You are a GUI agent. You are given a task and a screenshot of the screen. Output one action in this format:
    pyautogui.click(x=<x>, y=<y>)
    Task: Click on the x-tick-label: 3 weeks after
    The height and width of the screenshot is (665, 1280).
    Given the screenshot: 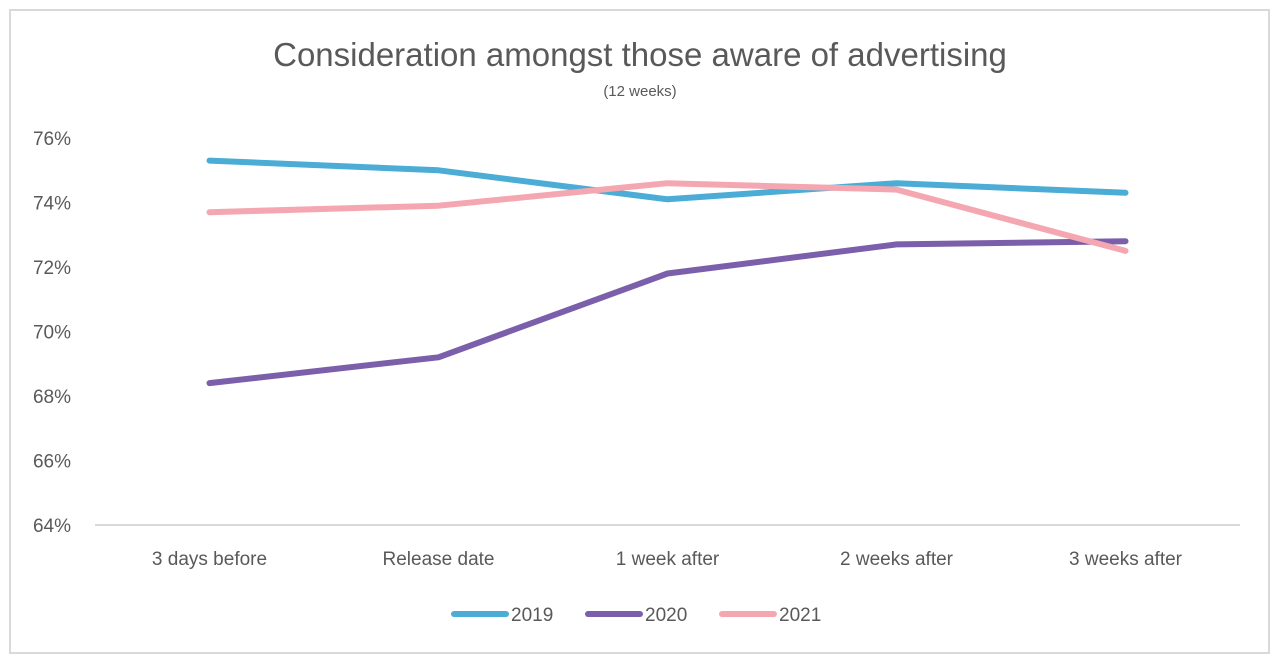 What is the action you would take?
    pyautogui.click(x=1126, y=559)
    